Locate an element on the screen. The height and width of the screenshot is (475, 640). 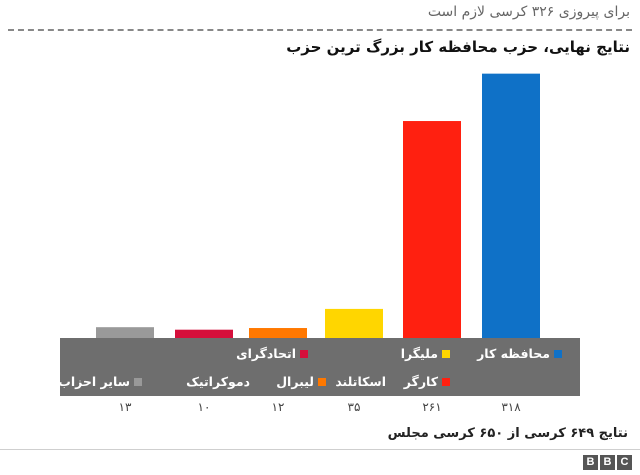
legend-label: کارگر is located at coordinates (420, 381).